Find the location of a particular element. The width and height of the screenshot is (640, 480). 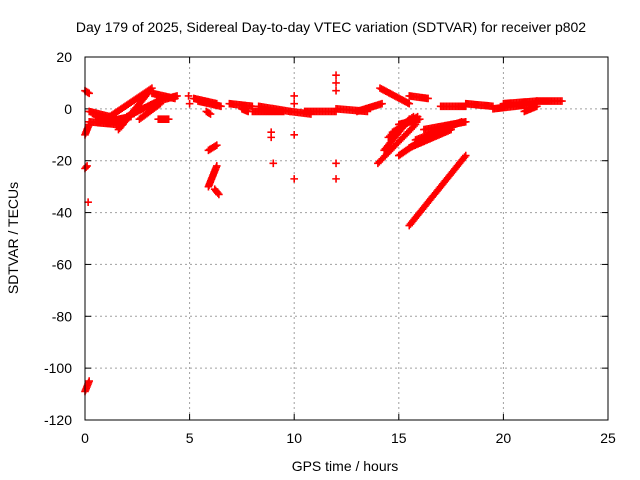

x-tick-label: 5 is located at coordinates (190, 438).